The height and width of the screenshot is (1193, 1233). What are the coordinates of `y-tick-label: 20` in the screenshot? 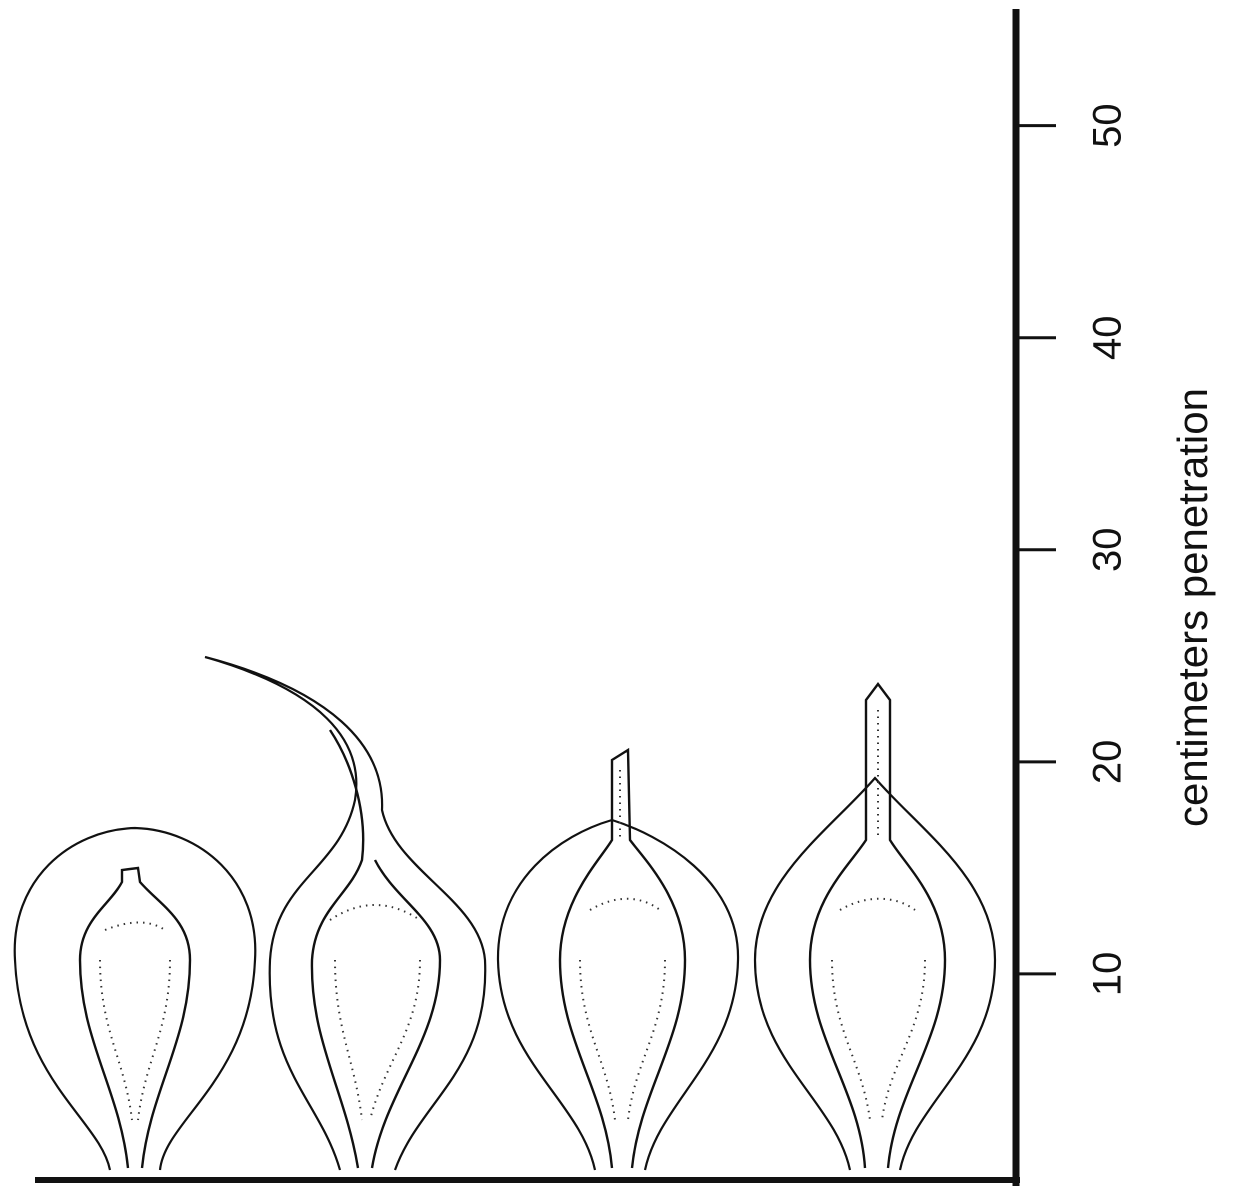 It's located at (1108, 762).